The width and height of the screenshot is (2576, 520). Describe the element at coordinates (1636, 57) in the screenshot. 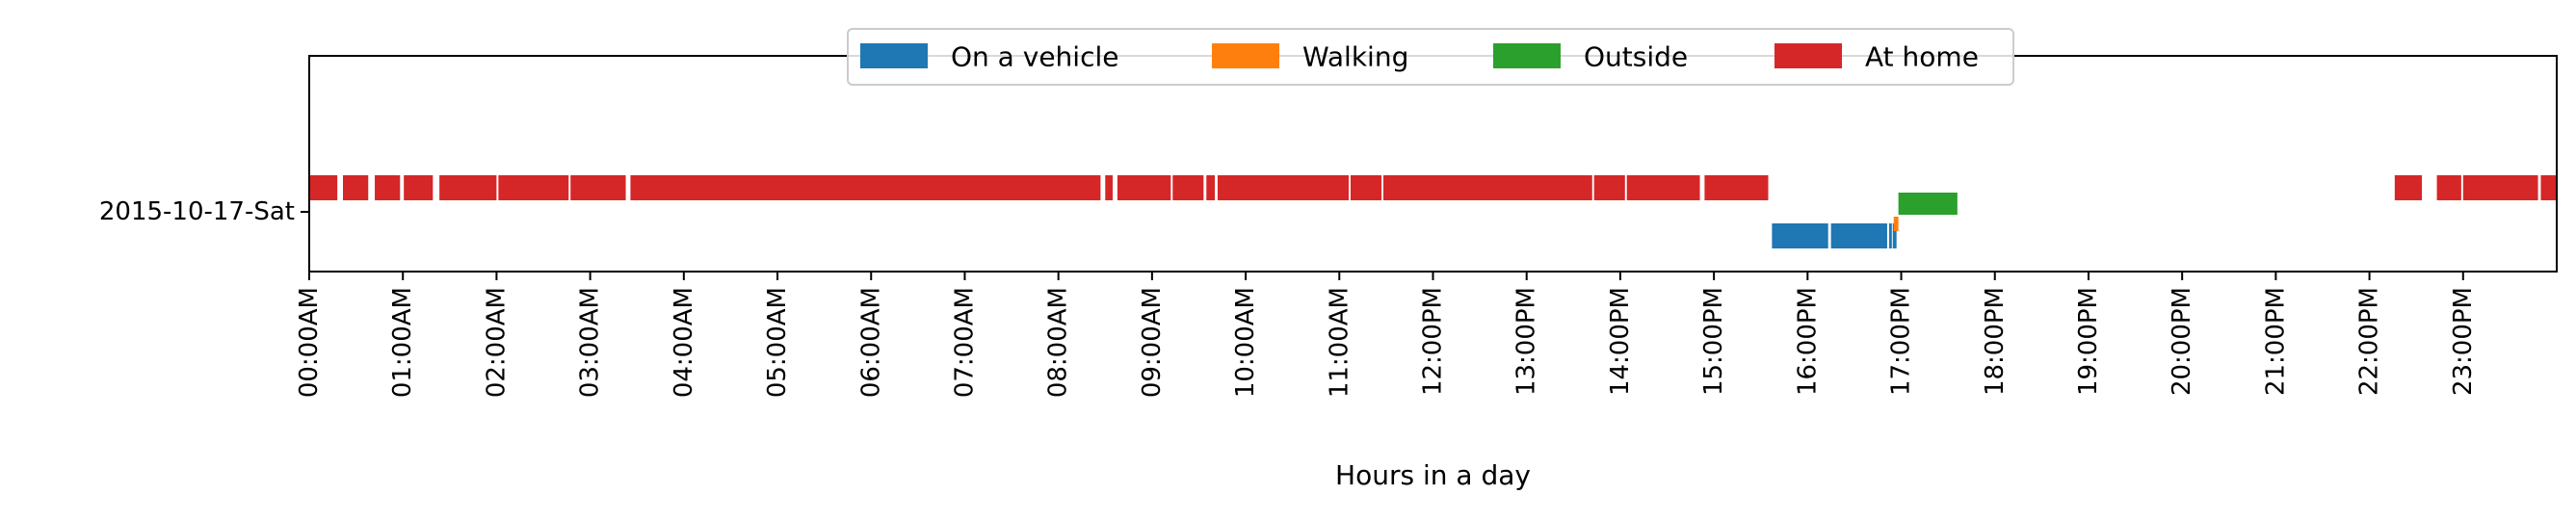

I see `legend-label-outside: Outside` at that location.